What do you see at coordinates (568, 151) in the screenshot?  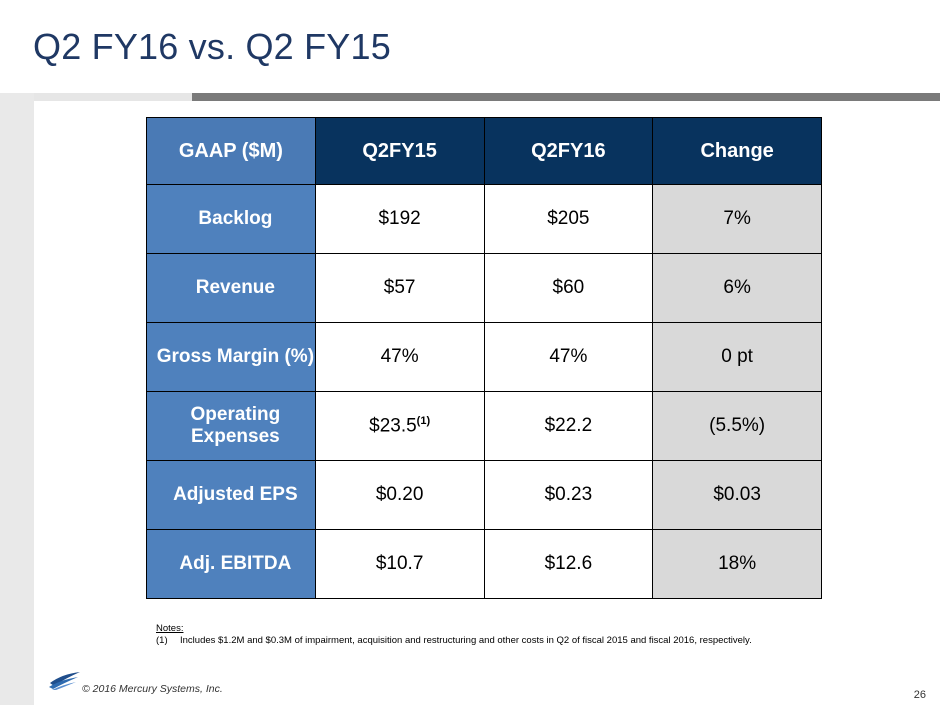 I see `header-q2fy16: Q2FY16` at bounding box center [568, 151].